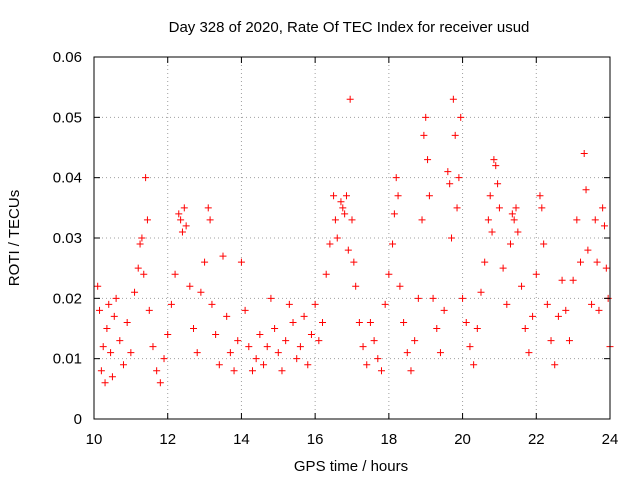 Image resolution: width=640 pixels, height=480 pixels. Describe the element at coordinates (610, 439) in the screenshot. I see `x-tick-label: 24` at that location.